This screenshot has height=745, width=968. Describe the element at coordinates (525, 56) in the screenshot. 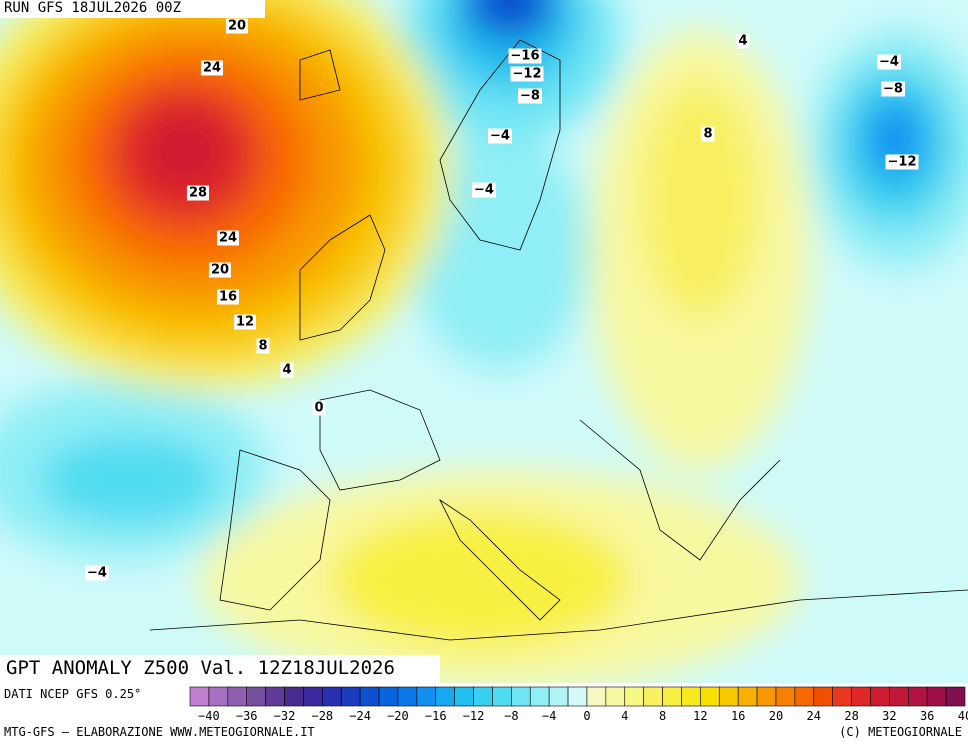

I see `contour-label: −16` at that location.